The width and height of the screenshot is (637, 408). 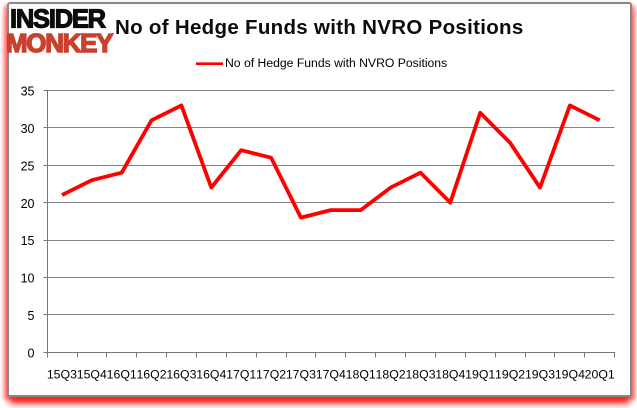 What do you see at coordinates (122, 375) in the screenshot?
I see `svg-text: 16Q1` at bounding box center [122, 375].